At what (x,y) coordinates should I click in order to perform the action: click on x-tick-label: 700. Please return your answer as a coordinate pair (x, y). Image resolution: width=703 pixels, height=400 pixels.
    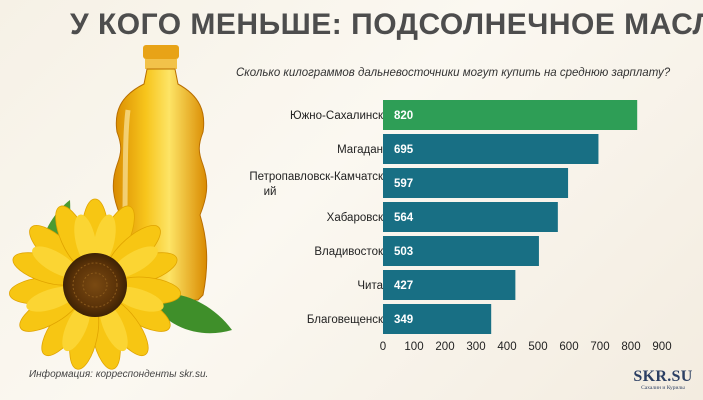
    Looking at the image, I should click on (599, 347).